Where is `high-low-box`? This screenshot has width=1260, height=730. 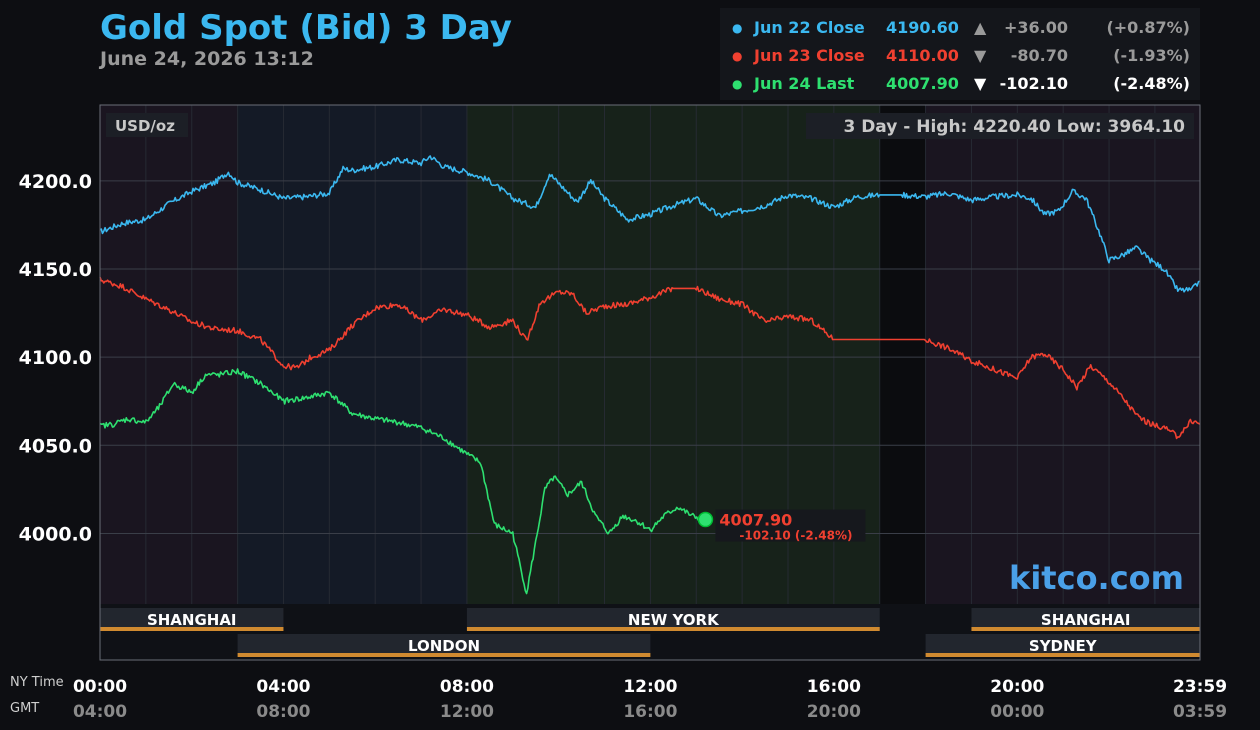 high-low-box is located at coordinates (1000, 126).